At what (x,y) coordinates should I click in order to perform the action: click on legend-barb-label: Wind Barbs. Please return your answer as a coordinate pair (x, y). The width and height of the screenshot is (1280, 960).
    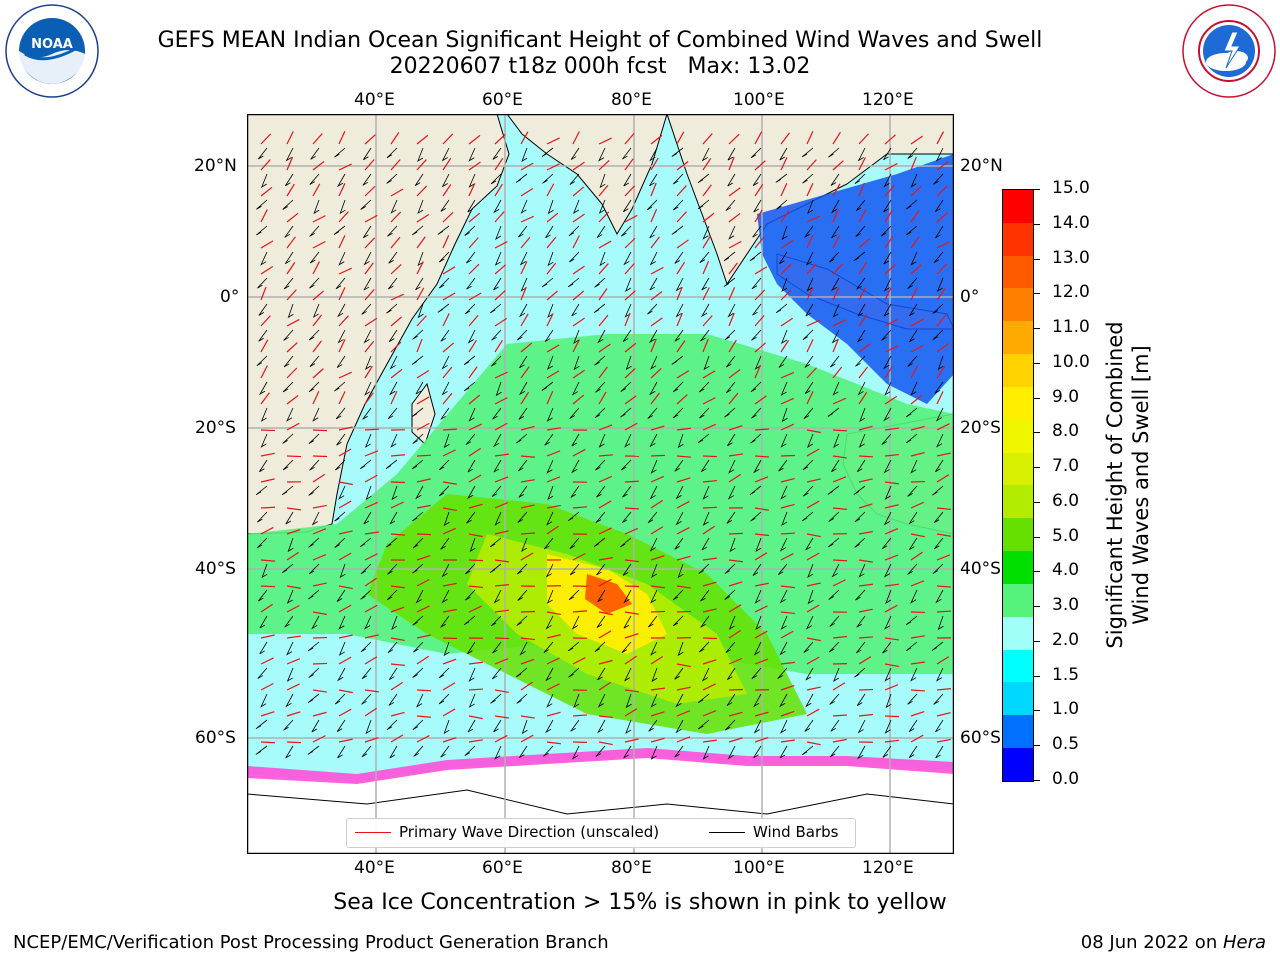
    Looking at the image, I should click on (796, 832).